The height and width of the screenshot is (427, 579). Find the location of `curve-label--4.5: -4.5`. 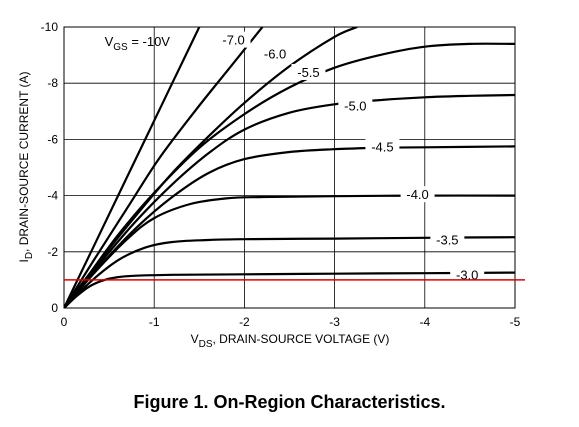

curve-label--4.5: -4.5 is located at coordinates (382, 146).